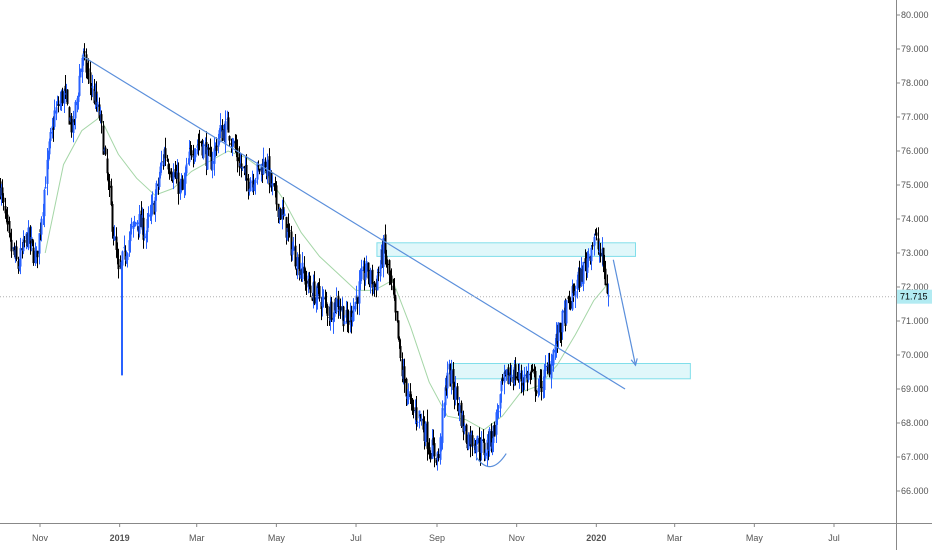  I want to click on y-tick-label: 77.000, so click(915, 117).